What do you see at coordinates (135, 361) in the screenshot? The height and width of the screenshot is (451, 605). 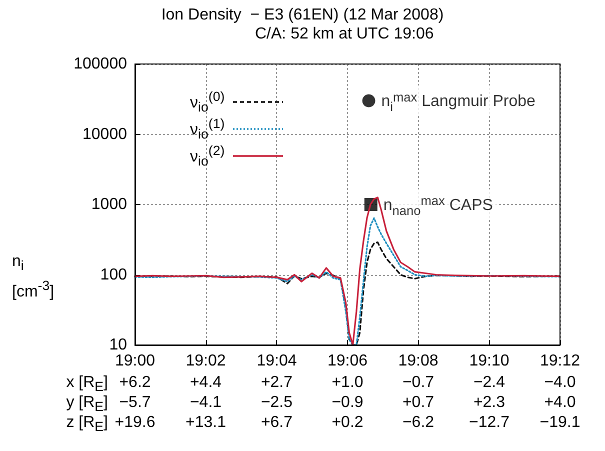 I see `x-tick-label: 19:00` at bounding box center [135, 361].